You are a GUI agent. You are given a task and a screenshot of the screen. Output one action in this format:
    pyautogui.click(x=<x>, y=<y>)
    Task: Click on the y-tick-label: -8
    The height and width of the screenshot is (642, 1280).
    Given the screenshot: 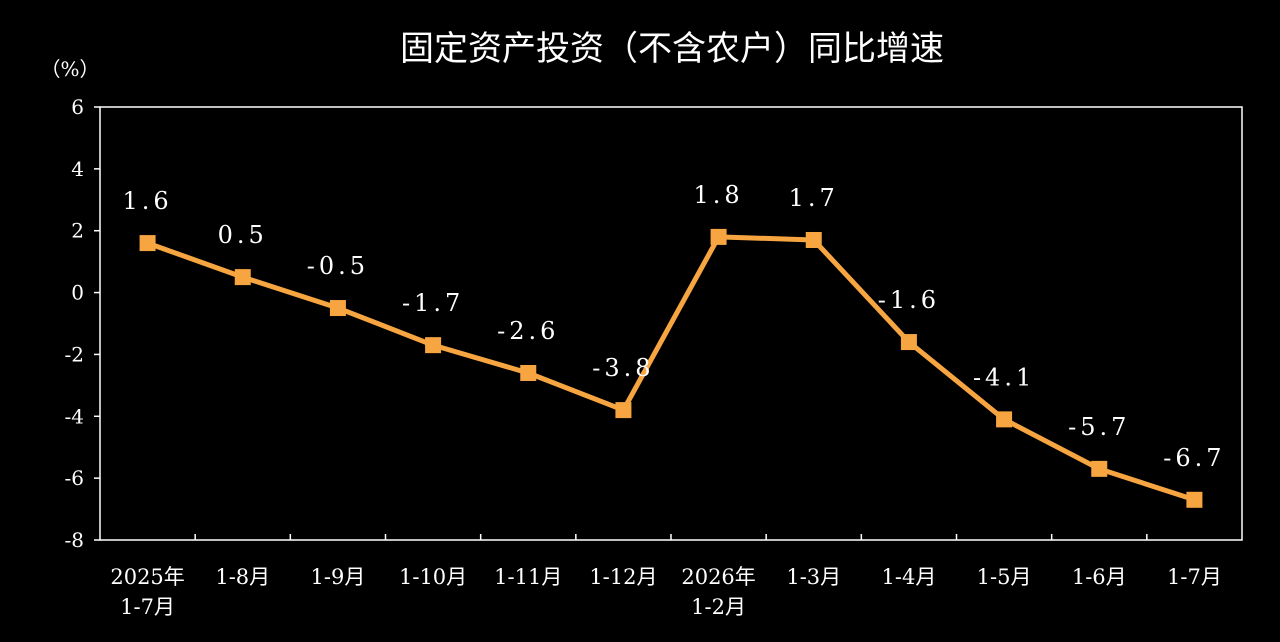 What is the action you would take?
    pyautogui.click(x=74, y=540)
    